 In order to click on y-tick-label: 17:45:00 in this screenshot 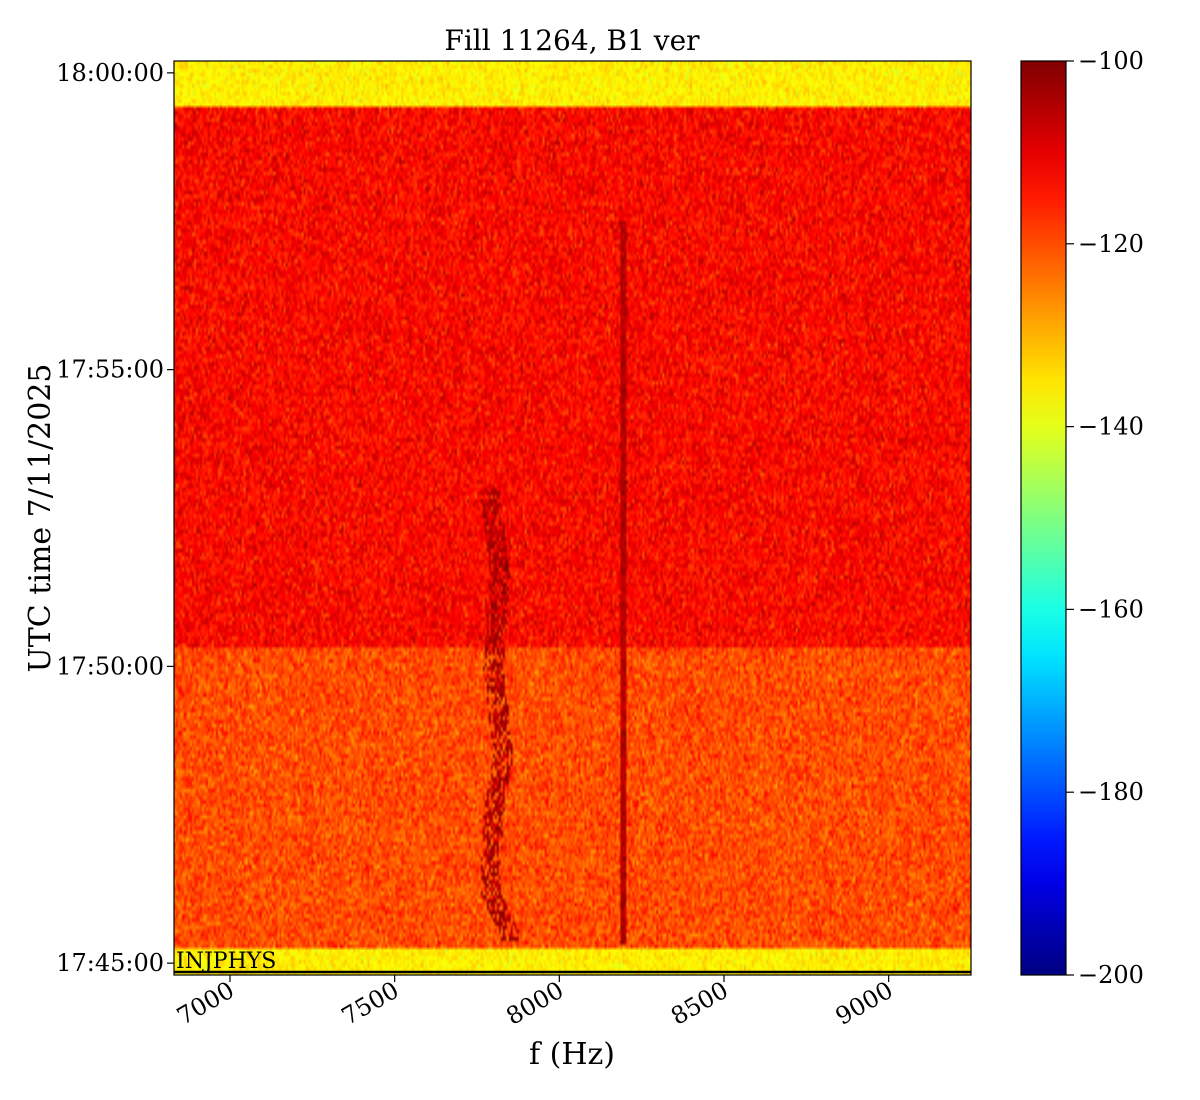, I will do `click(110, 963)`.